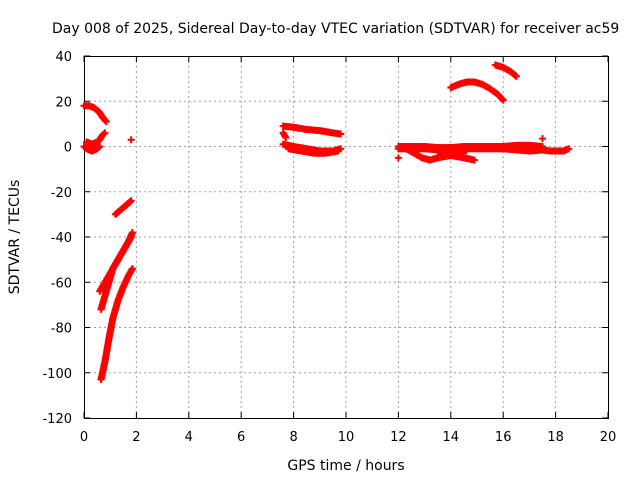  I want to click on x-tick-label: 8, so click(293, 437).